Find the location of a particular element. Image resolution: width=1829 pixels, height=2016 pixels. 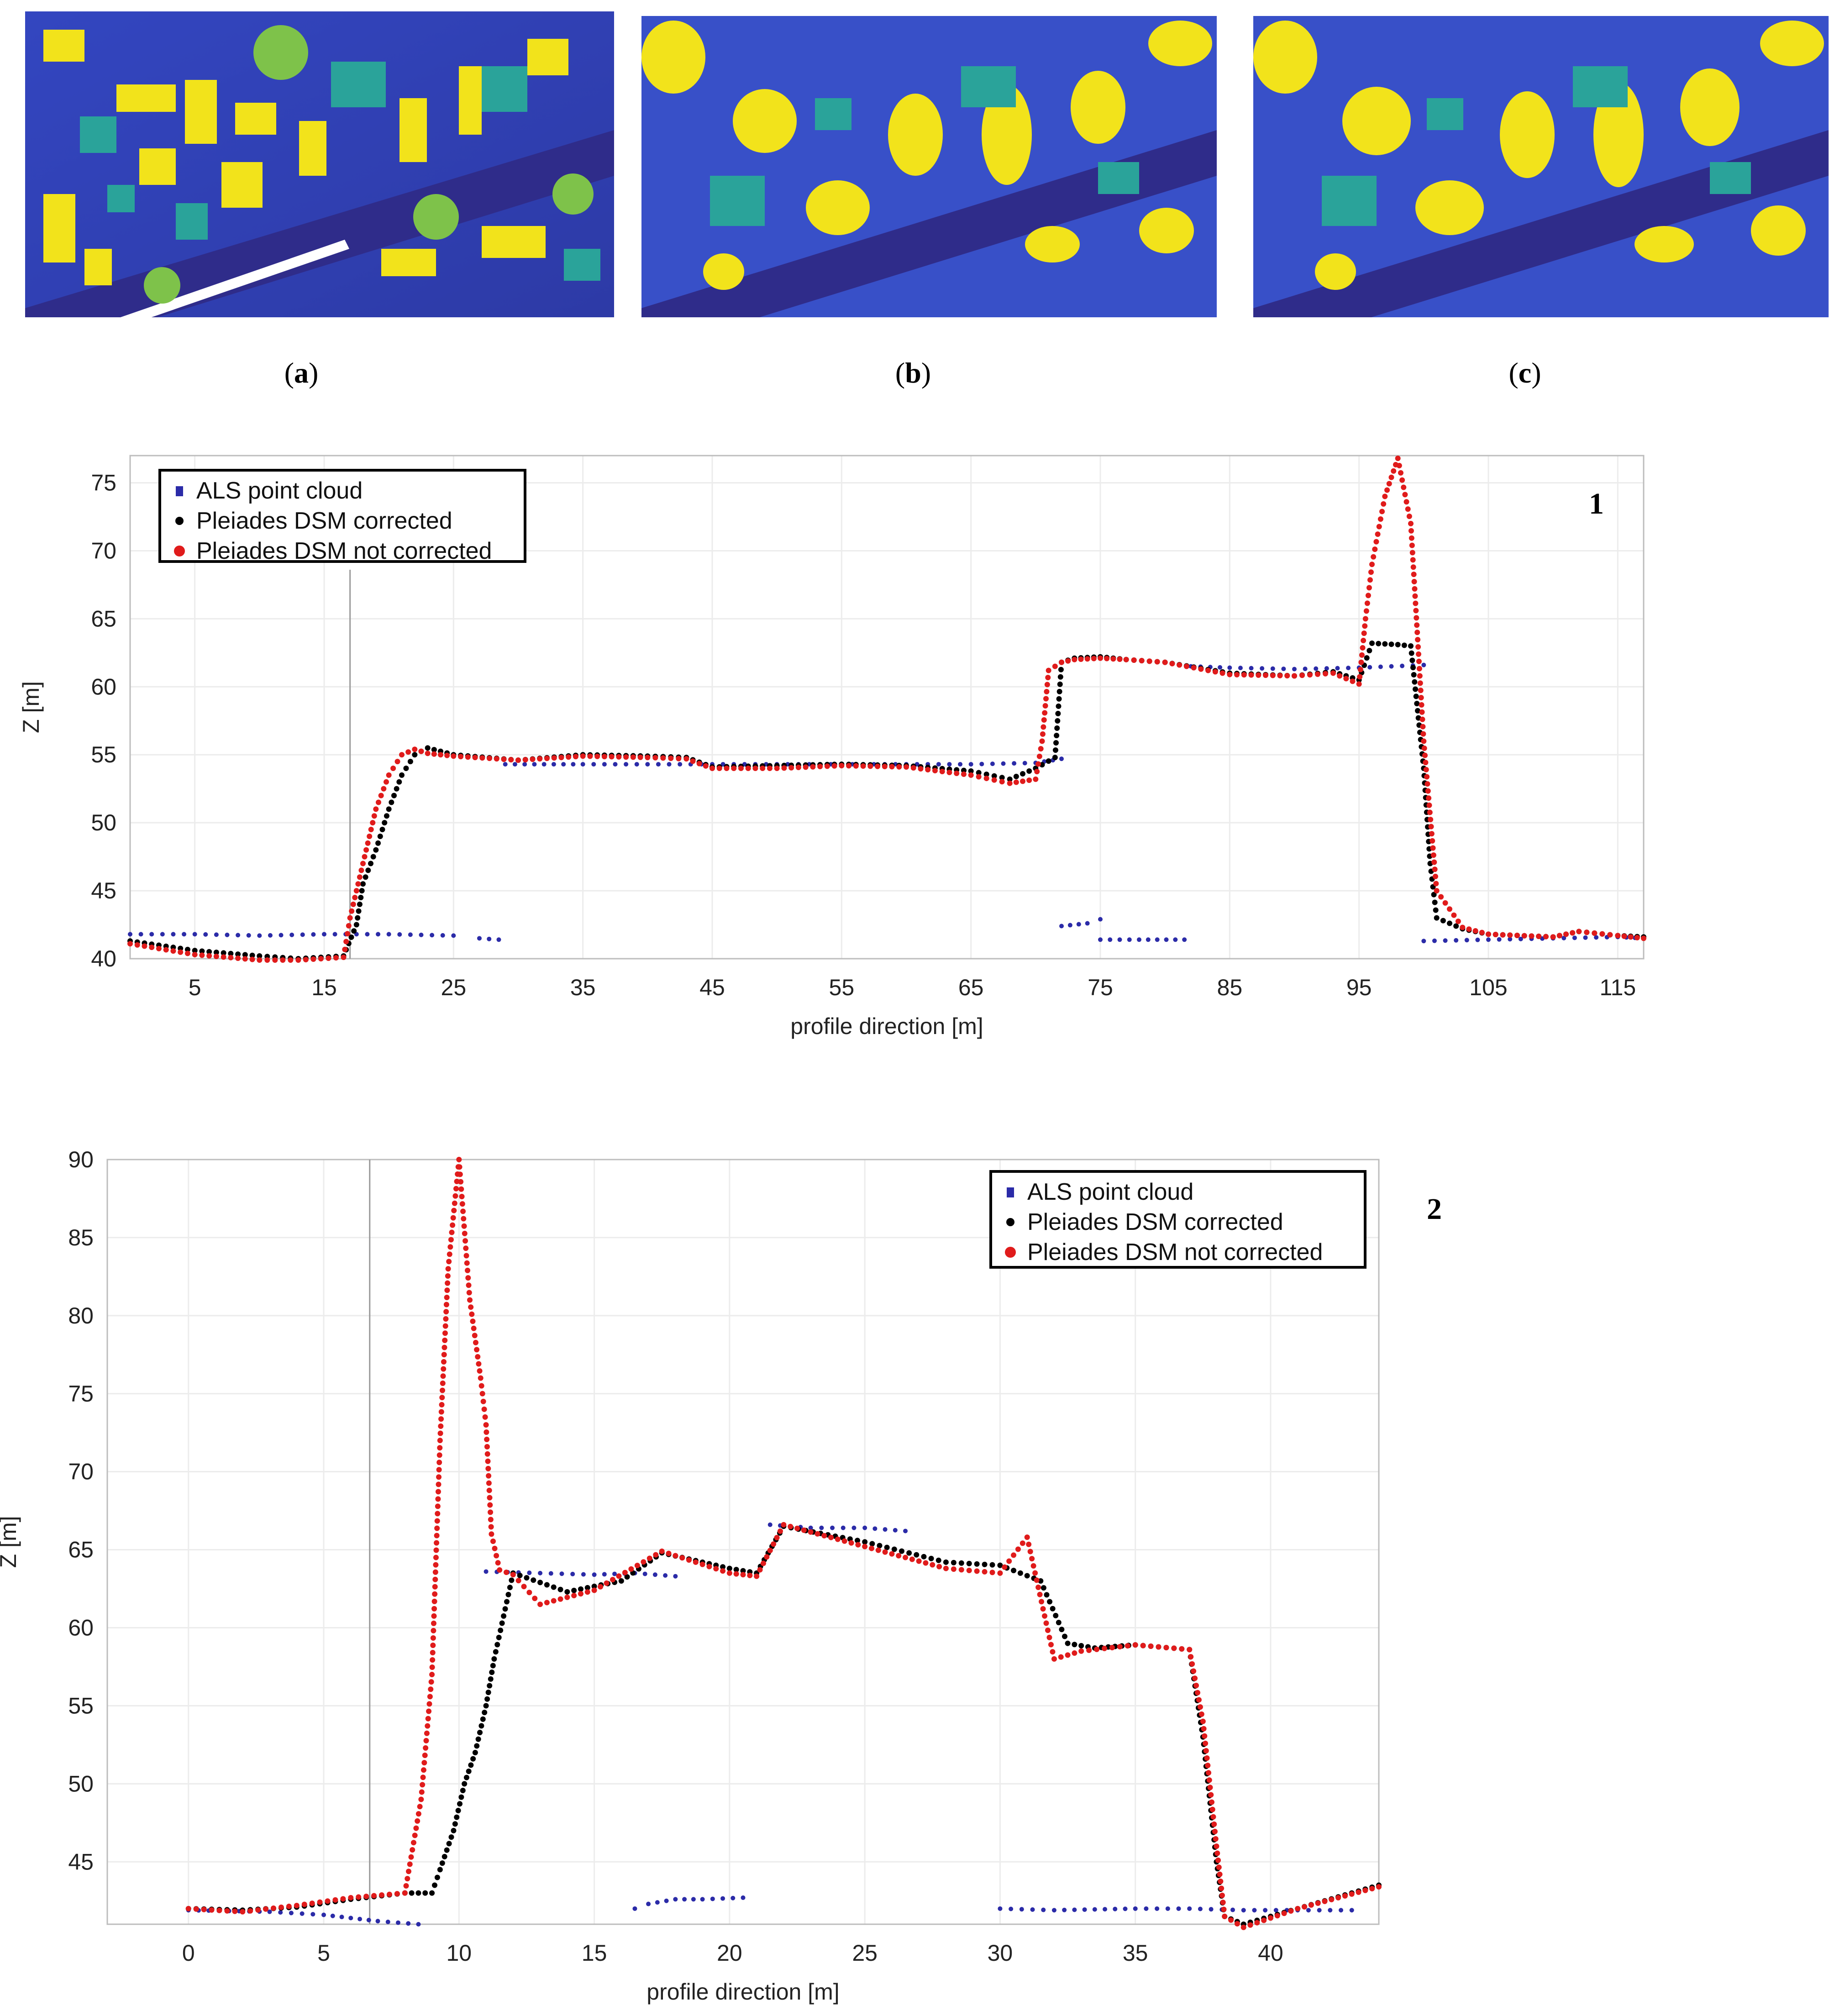

x-tick-label: 55 is located at coordinates (842, 988).